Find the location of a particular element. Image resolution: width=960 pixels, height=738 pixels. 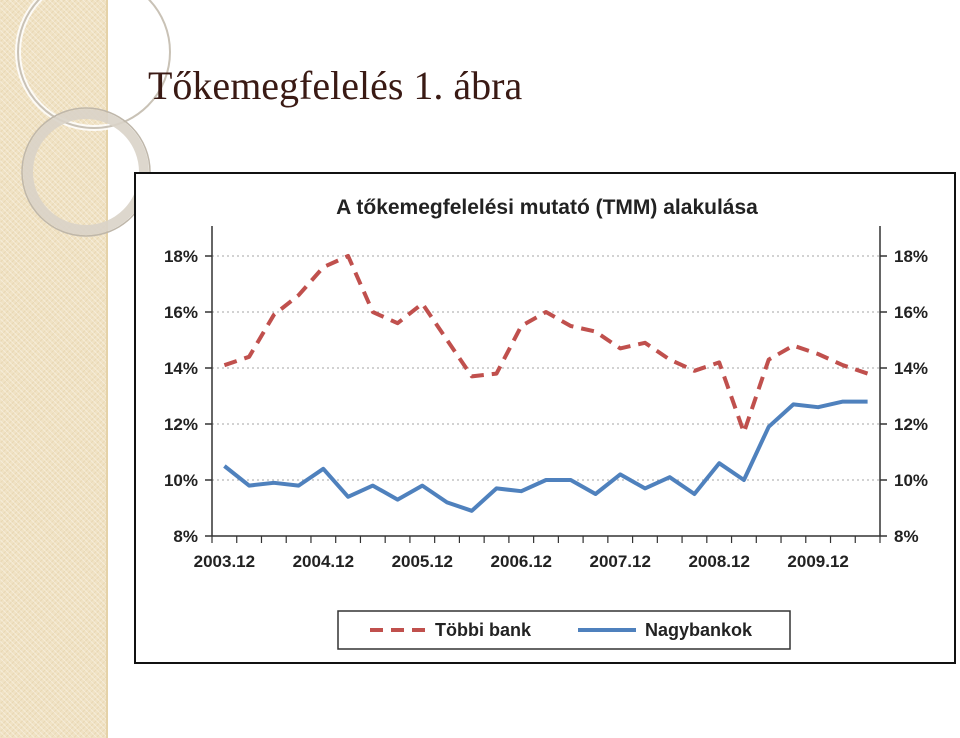

x-tick-label: 2005.12 is located at coordinates (422, 561).